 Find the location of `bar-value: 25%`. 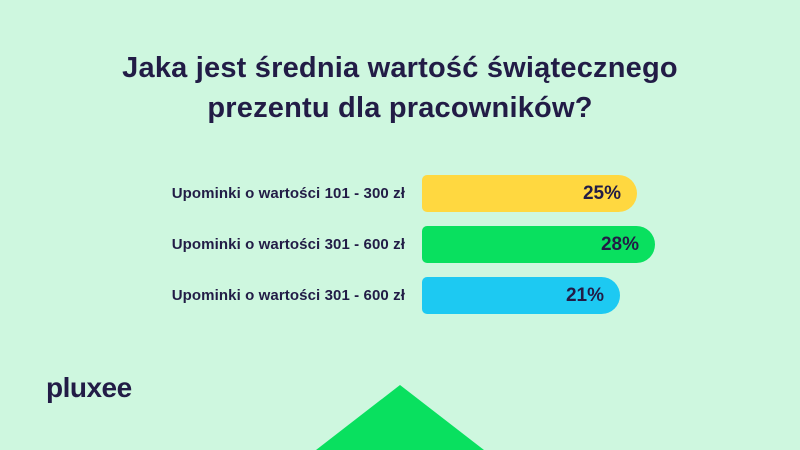

bar-value: 25% is located at coordinates (601, 193).